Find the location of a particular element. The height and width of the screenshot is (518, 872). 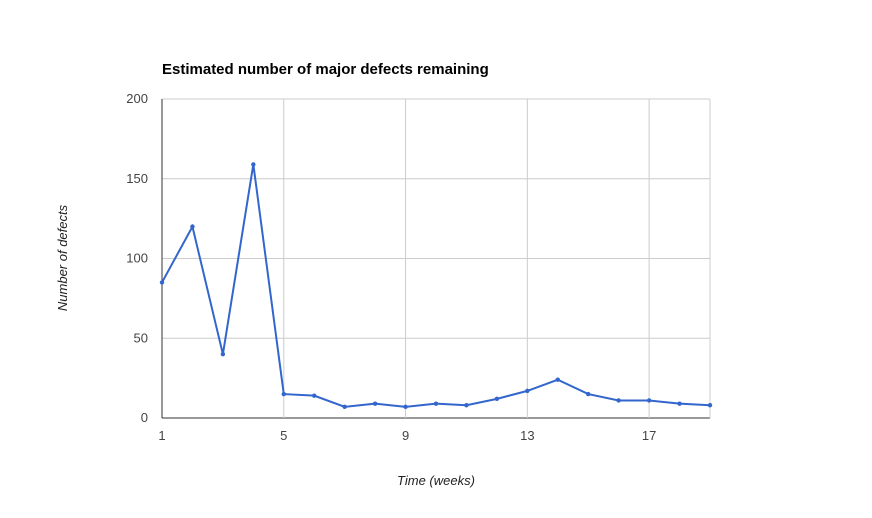

y-axis-label: Number of defects is located at coordinates (62, 257).